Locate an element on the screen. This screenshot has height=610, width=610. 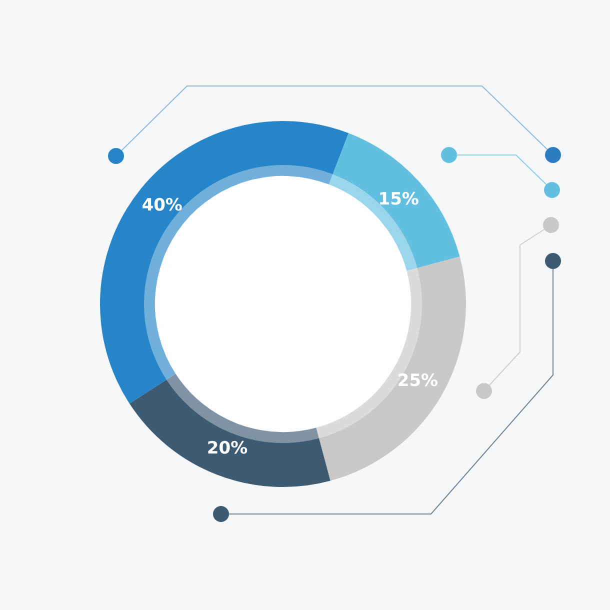
data-label: 20% is located at coordinates (227, 448).